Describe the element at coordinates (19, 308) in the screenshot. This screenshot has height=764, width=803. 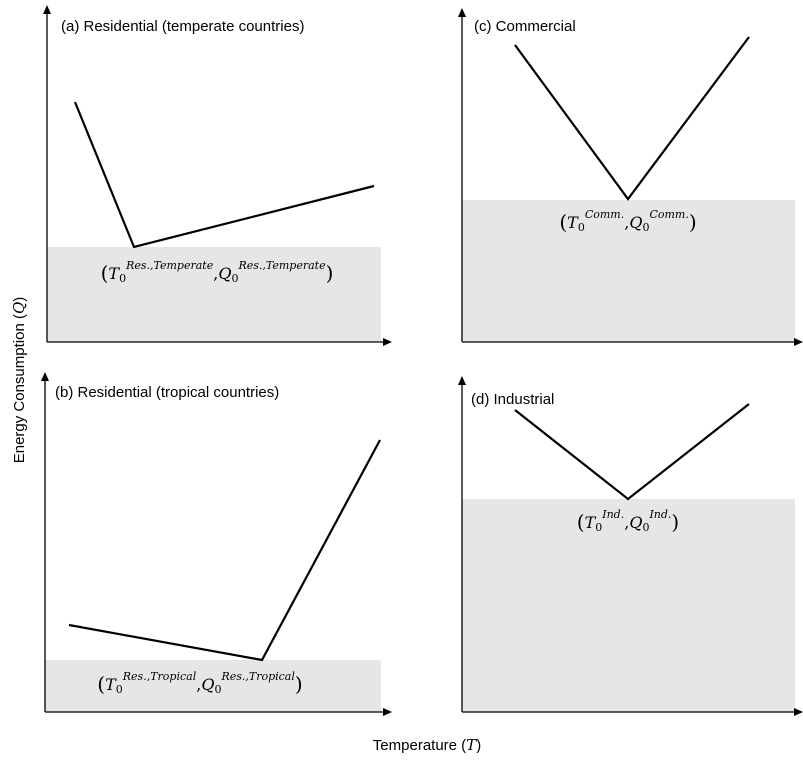
I see `y-label-symbol: Q` at that location.